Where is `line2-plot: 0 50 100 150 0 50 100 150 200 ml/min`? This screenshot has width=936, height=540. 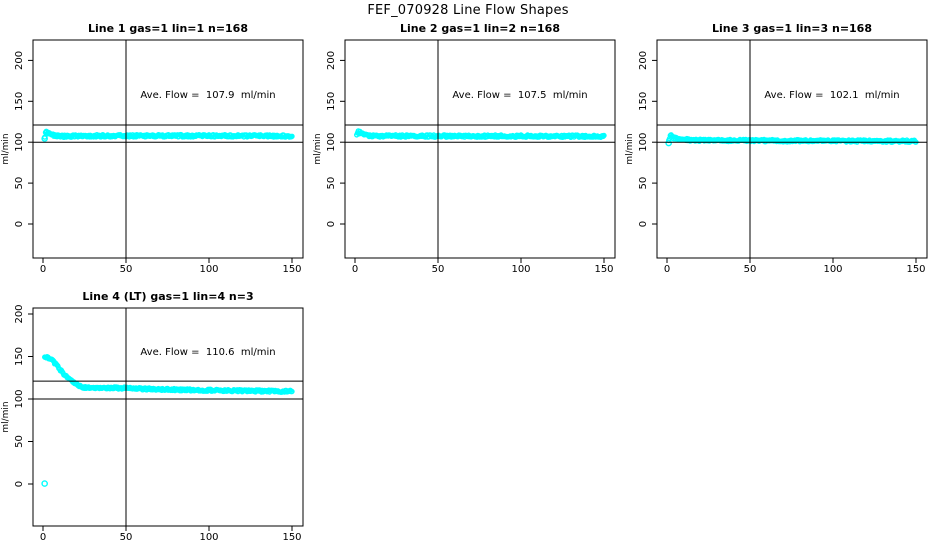
line2-plot: 0 50 100 150 0 50 100 150 200 ml/min is located at coordinates (464, 157).